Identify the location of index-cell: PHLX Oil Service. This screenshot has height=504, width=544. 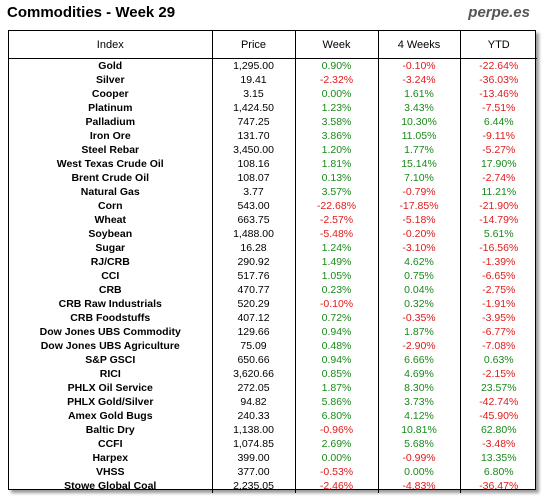
(111, 388).